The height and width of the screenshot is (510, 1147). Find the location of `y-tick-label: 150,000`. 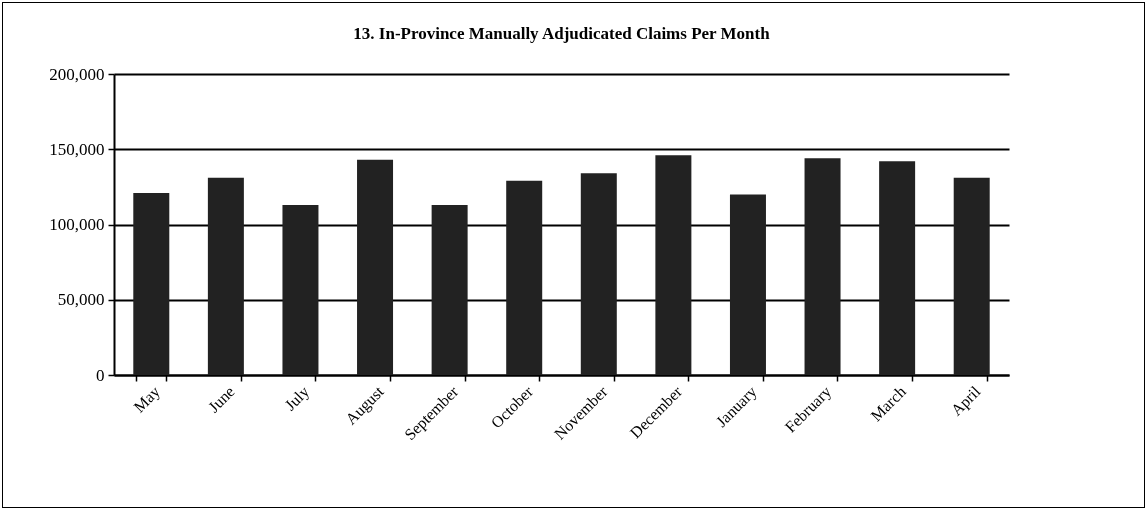

y-tick-label: 150,000 is located at coordinates (77, 149).